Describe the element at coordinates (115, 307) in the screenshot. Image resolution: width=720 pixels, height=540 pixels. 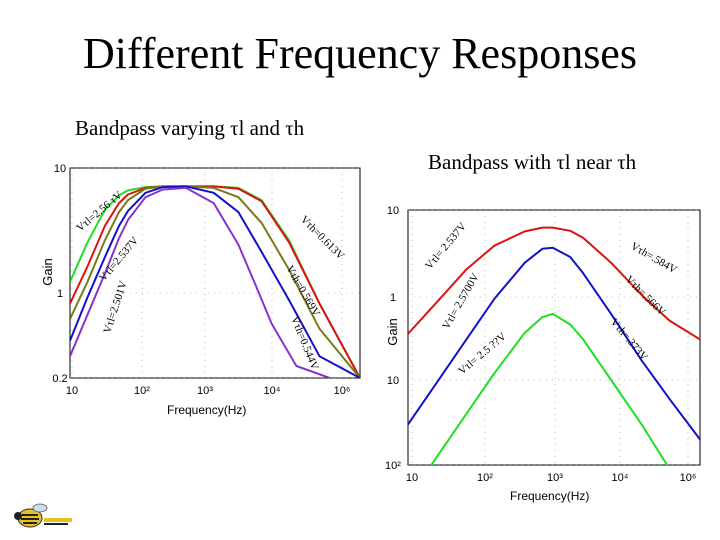
I see `curve-annotation: Vτl=2.501V` at that location.